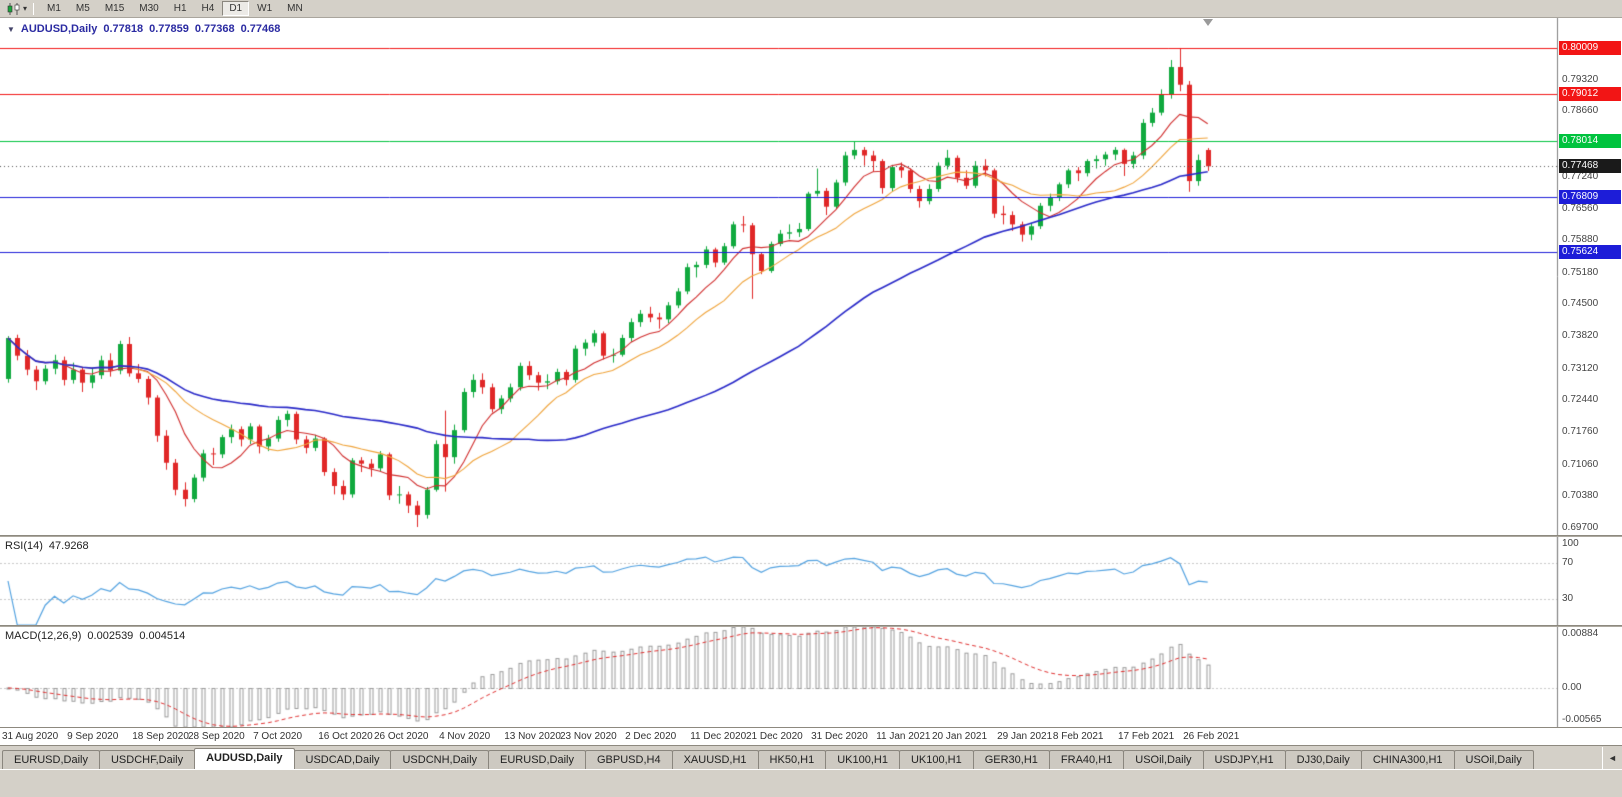 The image size is (1622, 797). Describe the element at coordinates (260, 29) in the screenshot. I see `ohlc-close-value: 0.77468` at that location.